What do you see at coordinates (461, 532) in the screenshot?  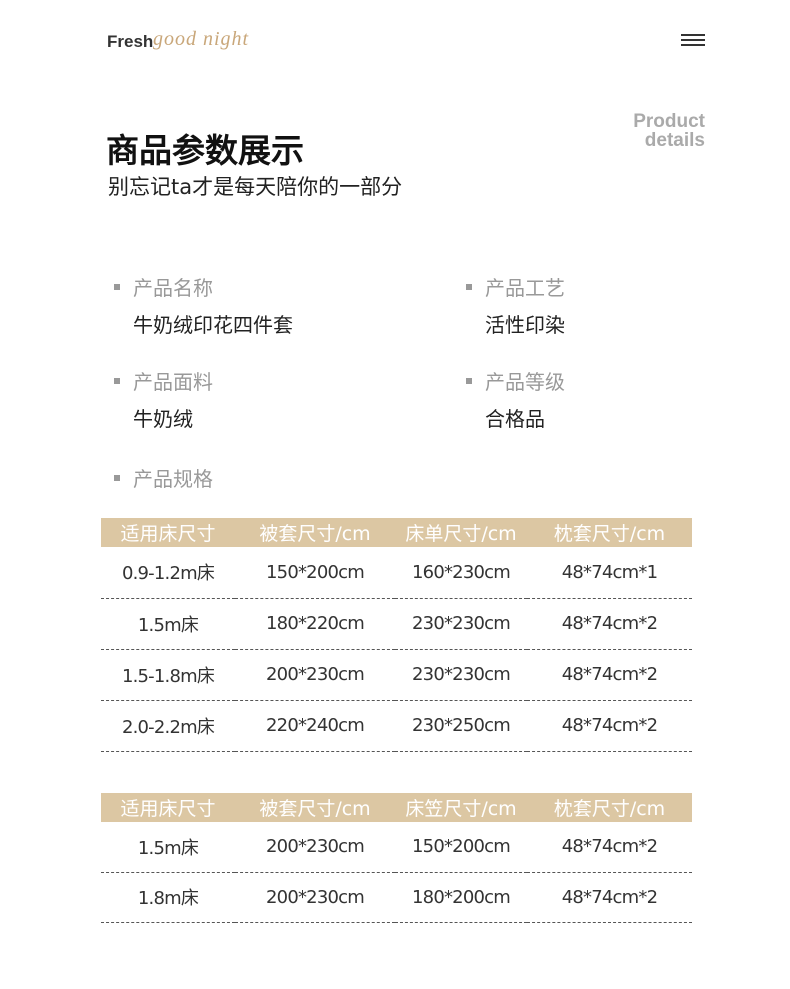 I see `header-cell: 床单尺寸/cm` at bounding box center [461, 532].